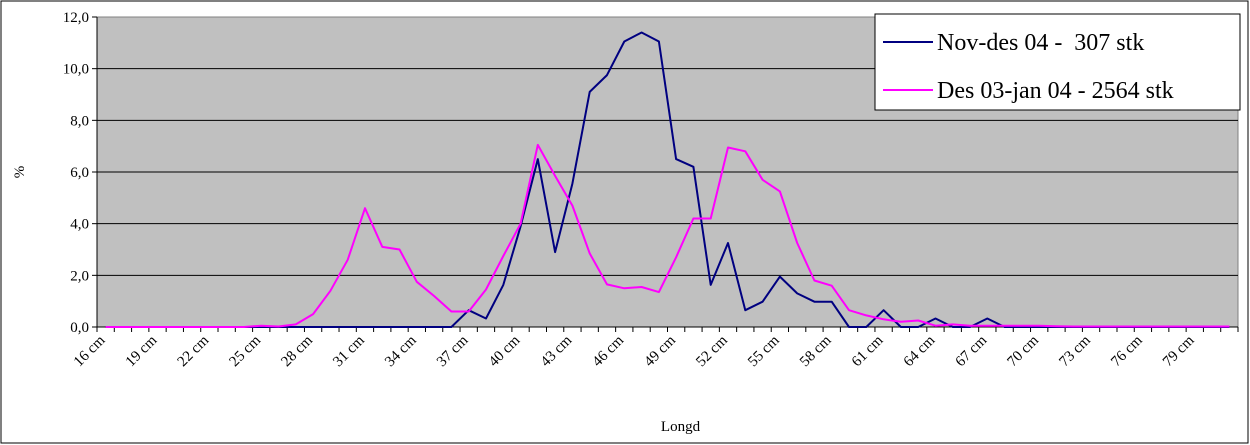 This screenshot has height=445, width=1250. What do you see at coordinates (76, 70) in the screenshot?
I see `y-tick-label: 10,0` at bounding box center [76, 70].